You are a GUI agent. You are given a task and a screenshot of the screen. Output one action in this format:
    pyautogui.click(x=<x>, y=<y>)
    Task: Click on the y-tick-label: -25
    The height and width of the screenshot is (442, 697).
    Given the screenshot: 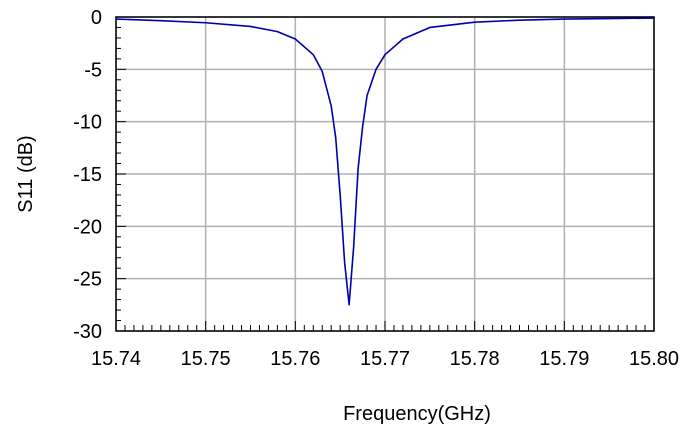 What is the action you would take?
    pyautogui.click(x=87, y=280)
    